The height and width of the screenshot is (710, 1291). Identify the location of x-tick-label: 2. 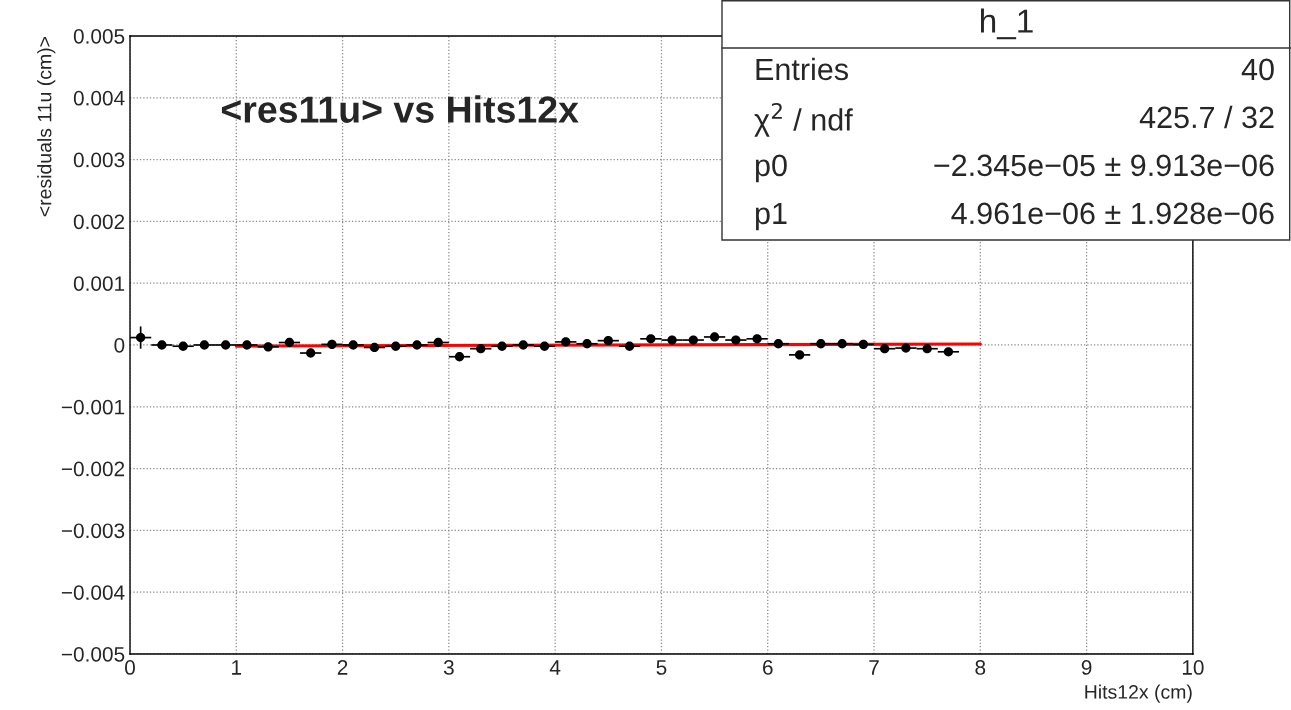
(342, 667).